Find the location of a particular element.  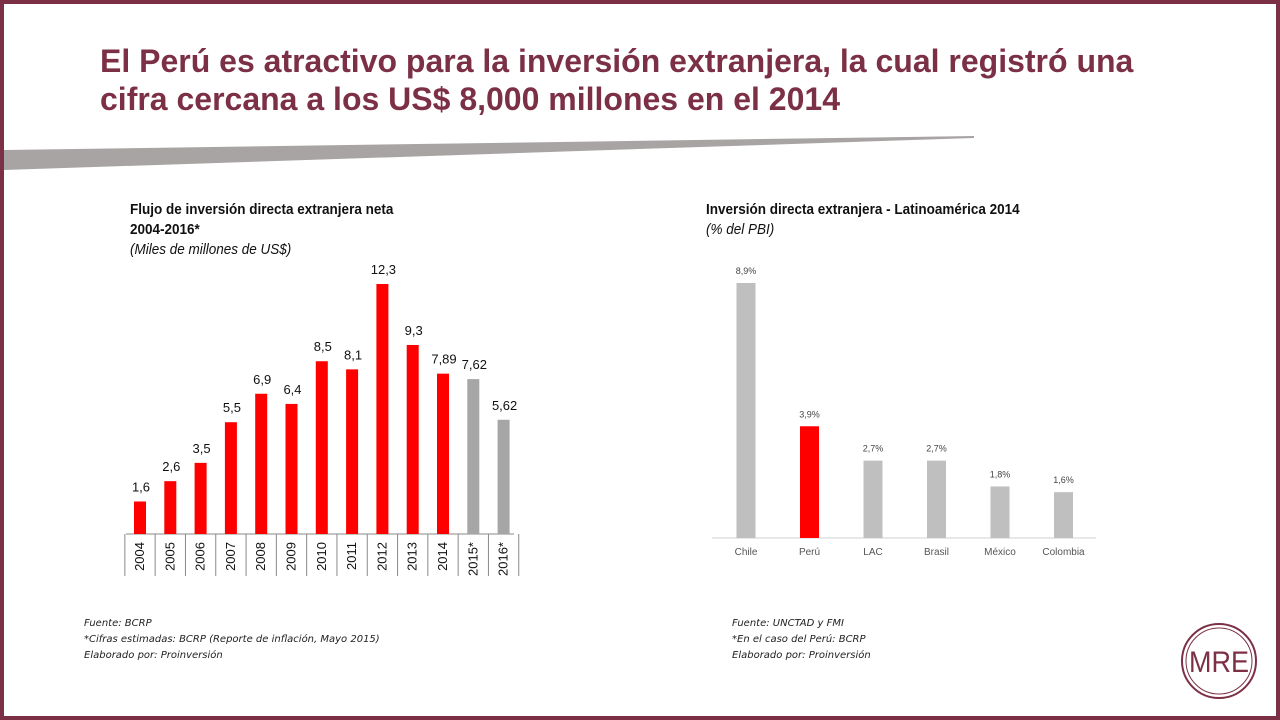

x-tick-label: México is located at coordinates (1000, 552).